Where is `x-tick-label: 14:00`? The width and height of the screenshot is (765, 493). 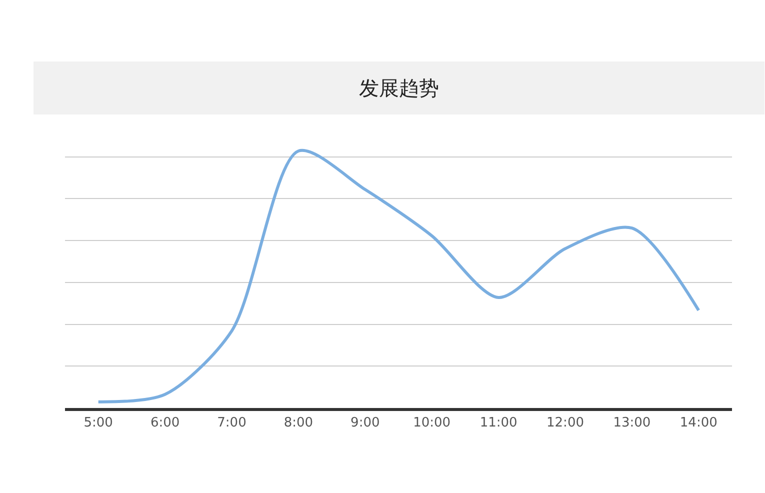
x-tick-label: 14:00 is located at coordinates (699, 423).